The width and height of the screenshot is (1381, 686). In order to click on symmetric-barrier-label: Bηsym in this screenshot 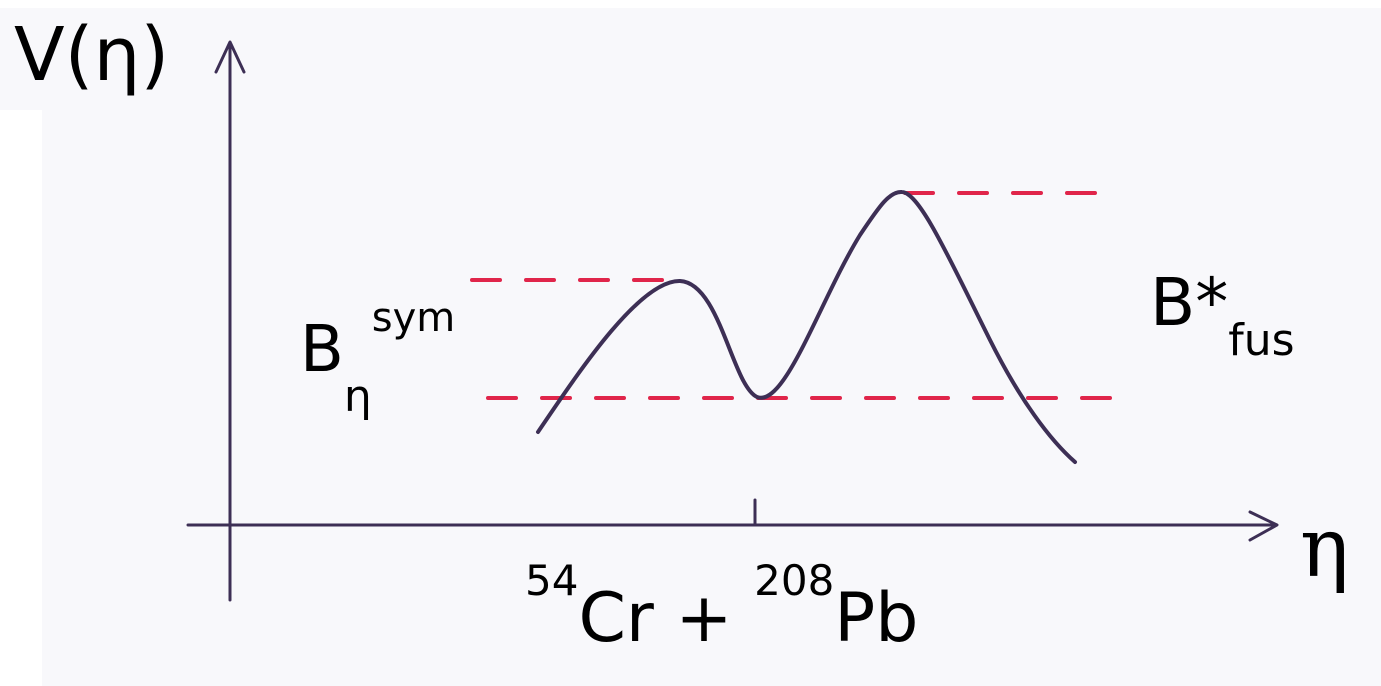, I will do `click(377, 358)`.